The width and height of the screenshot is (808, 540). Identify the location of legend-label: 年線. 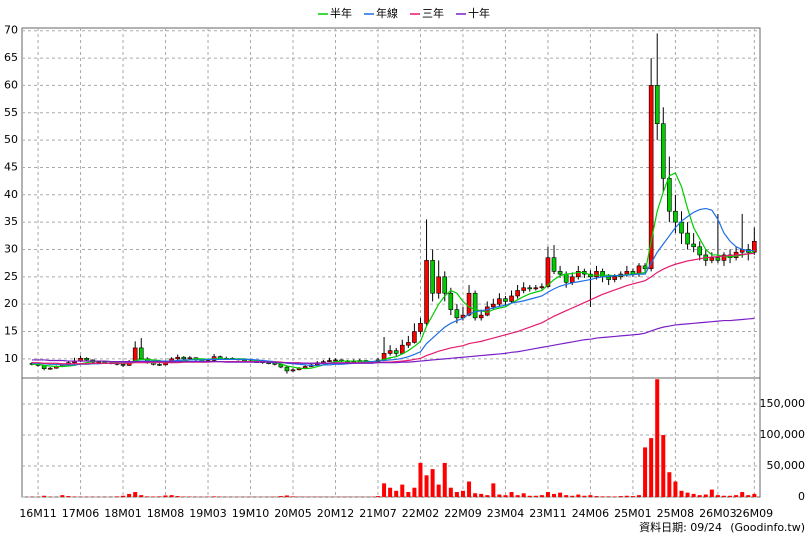
(387, 13).